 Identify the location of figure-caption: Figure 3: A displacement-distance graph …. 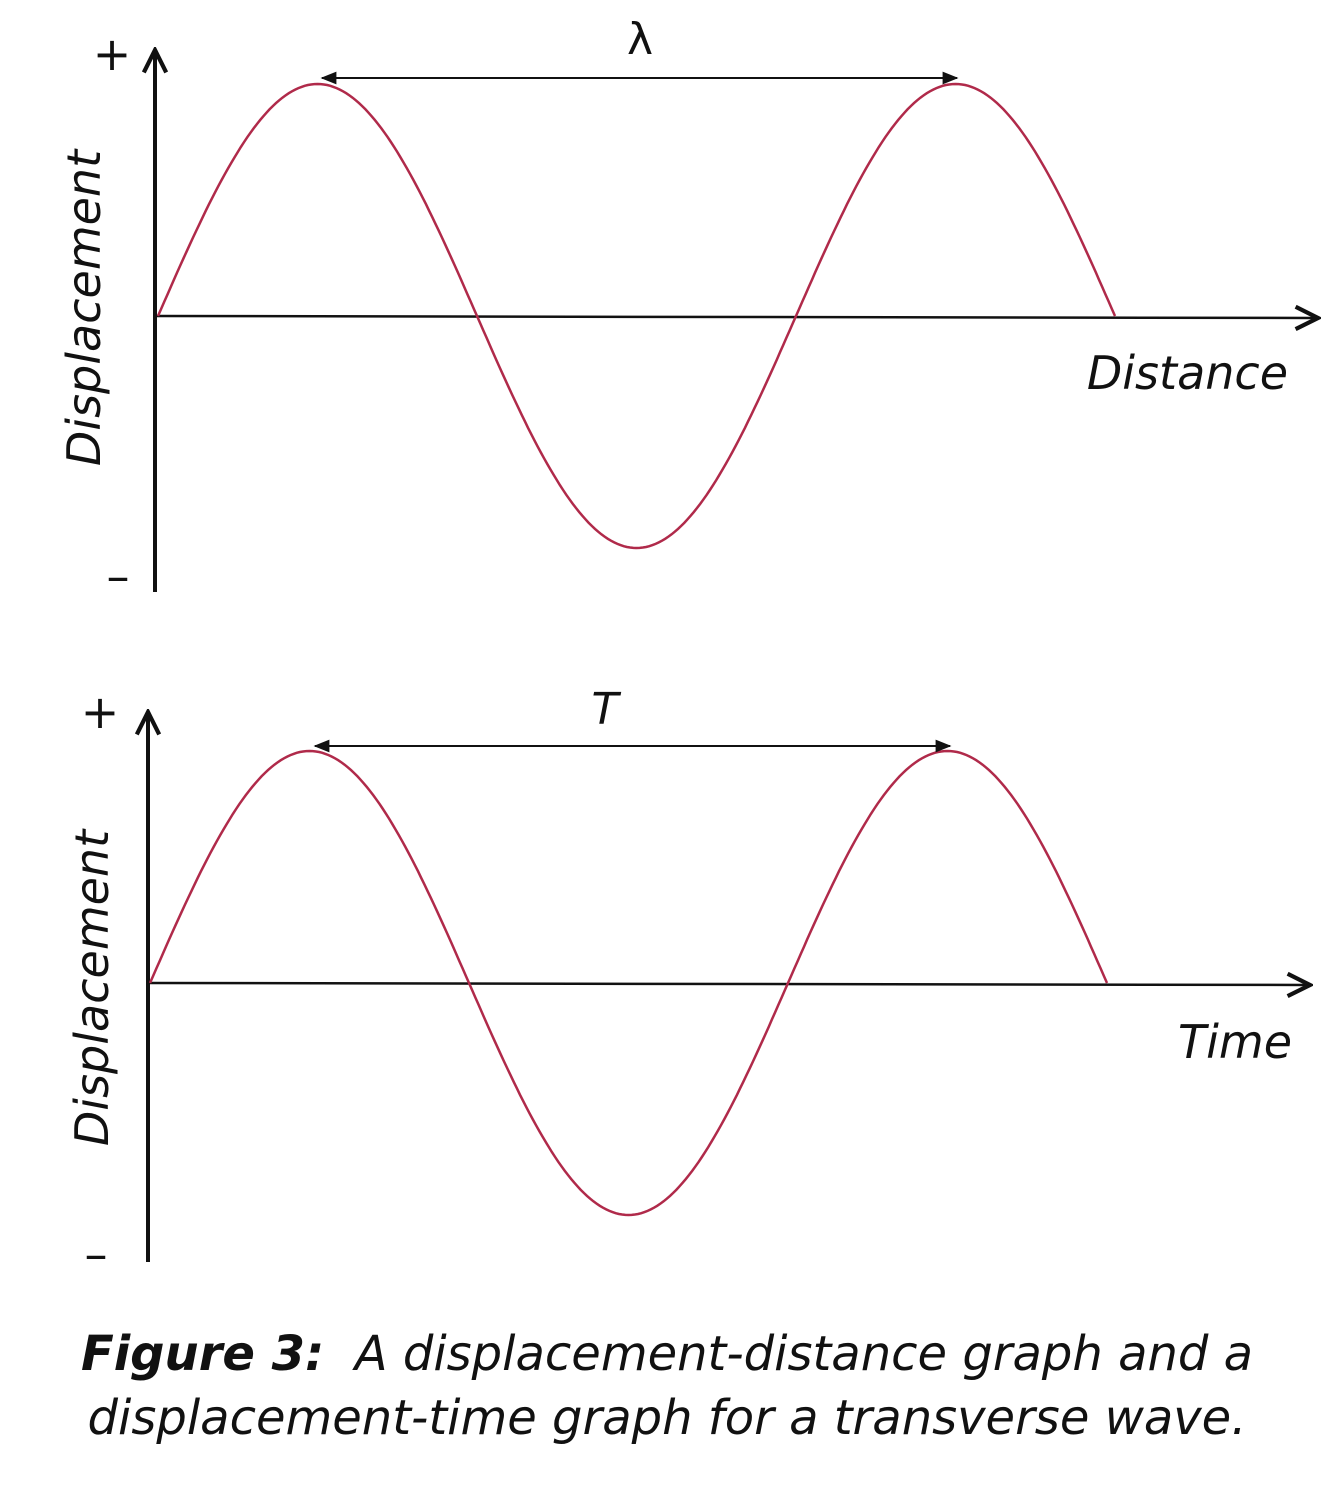
(667, 1386).